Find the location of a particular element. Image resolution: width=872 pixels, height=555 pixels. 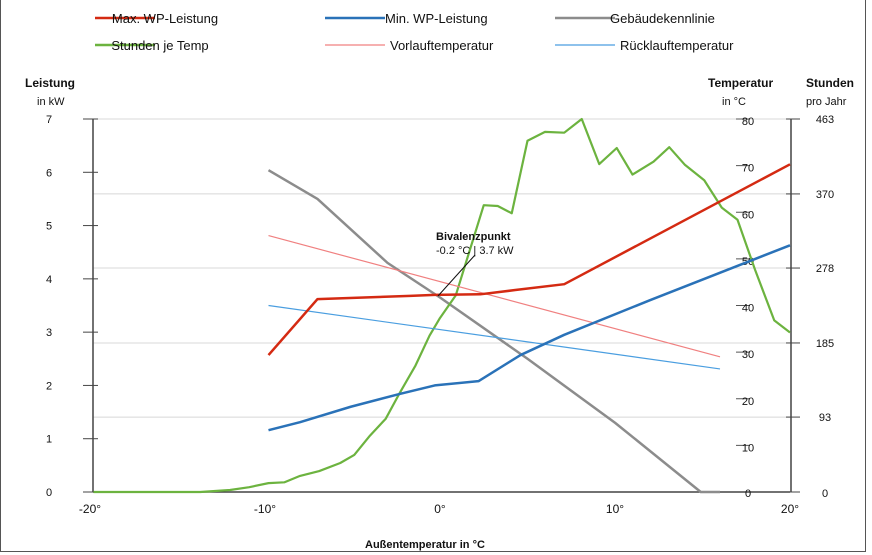

left-axis-tick-label: 2 is located at coordinates (49, 386).